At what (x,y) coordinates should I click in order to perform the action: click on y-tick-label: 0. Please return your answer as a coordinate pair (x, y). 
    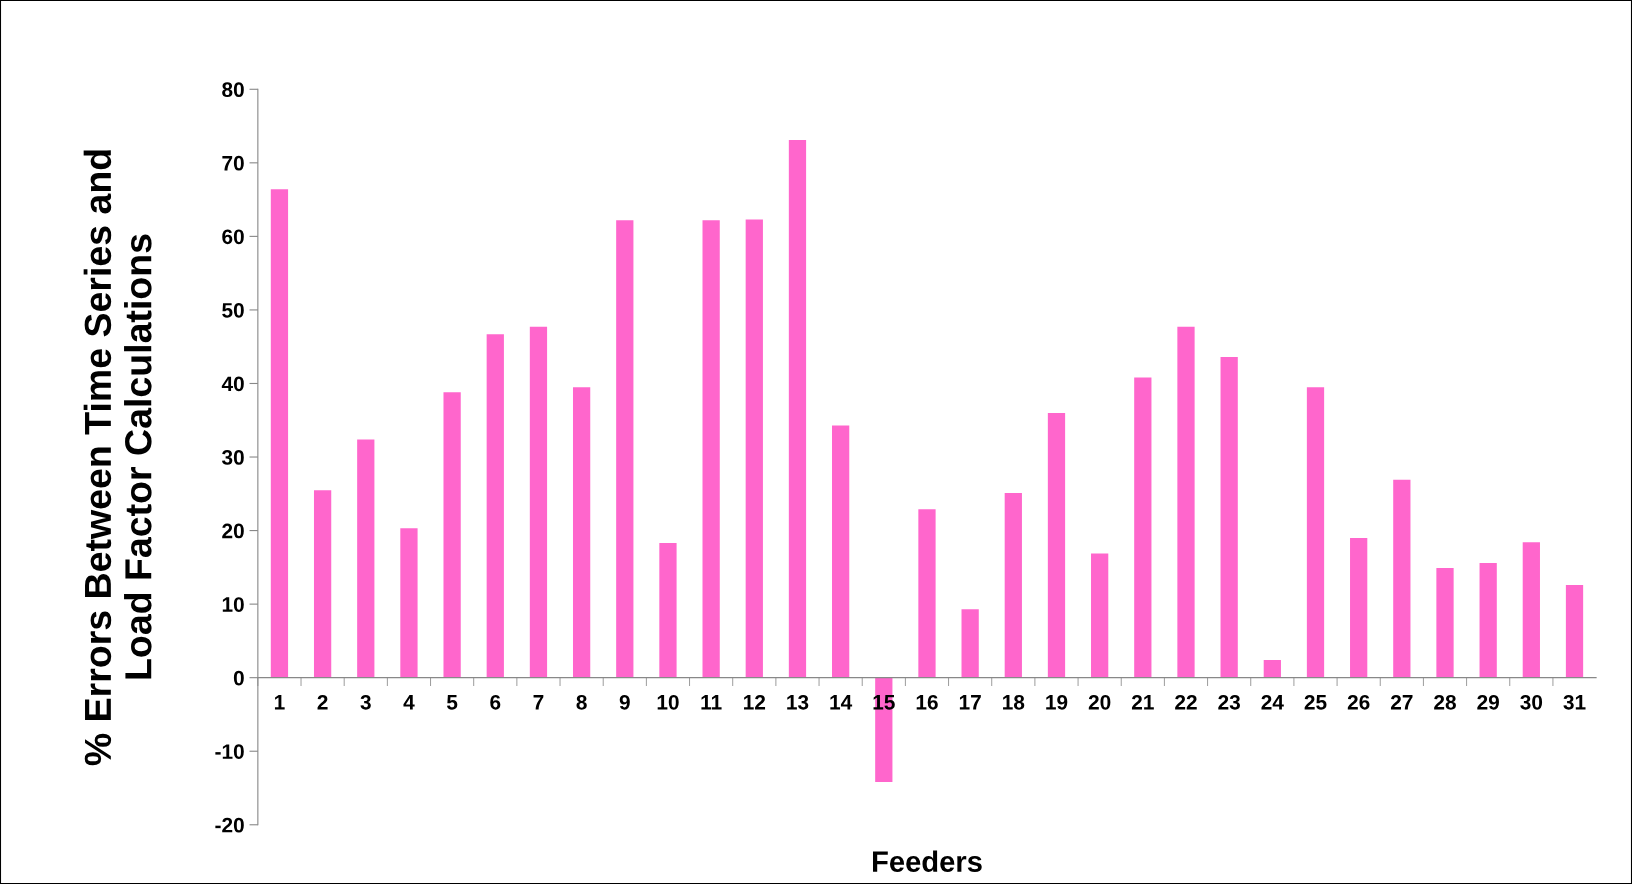
    Looking at the image, I should click on (238, 678).